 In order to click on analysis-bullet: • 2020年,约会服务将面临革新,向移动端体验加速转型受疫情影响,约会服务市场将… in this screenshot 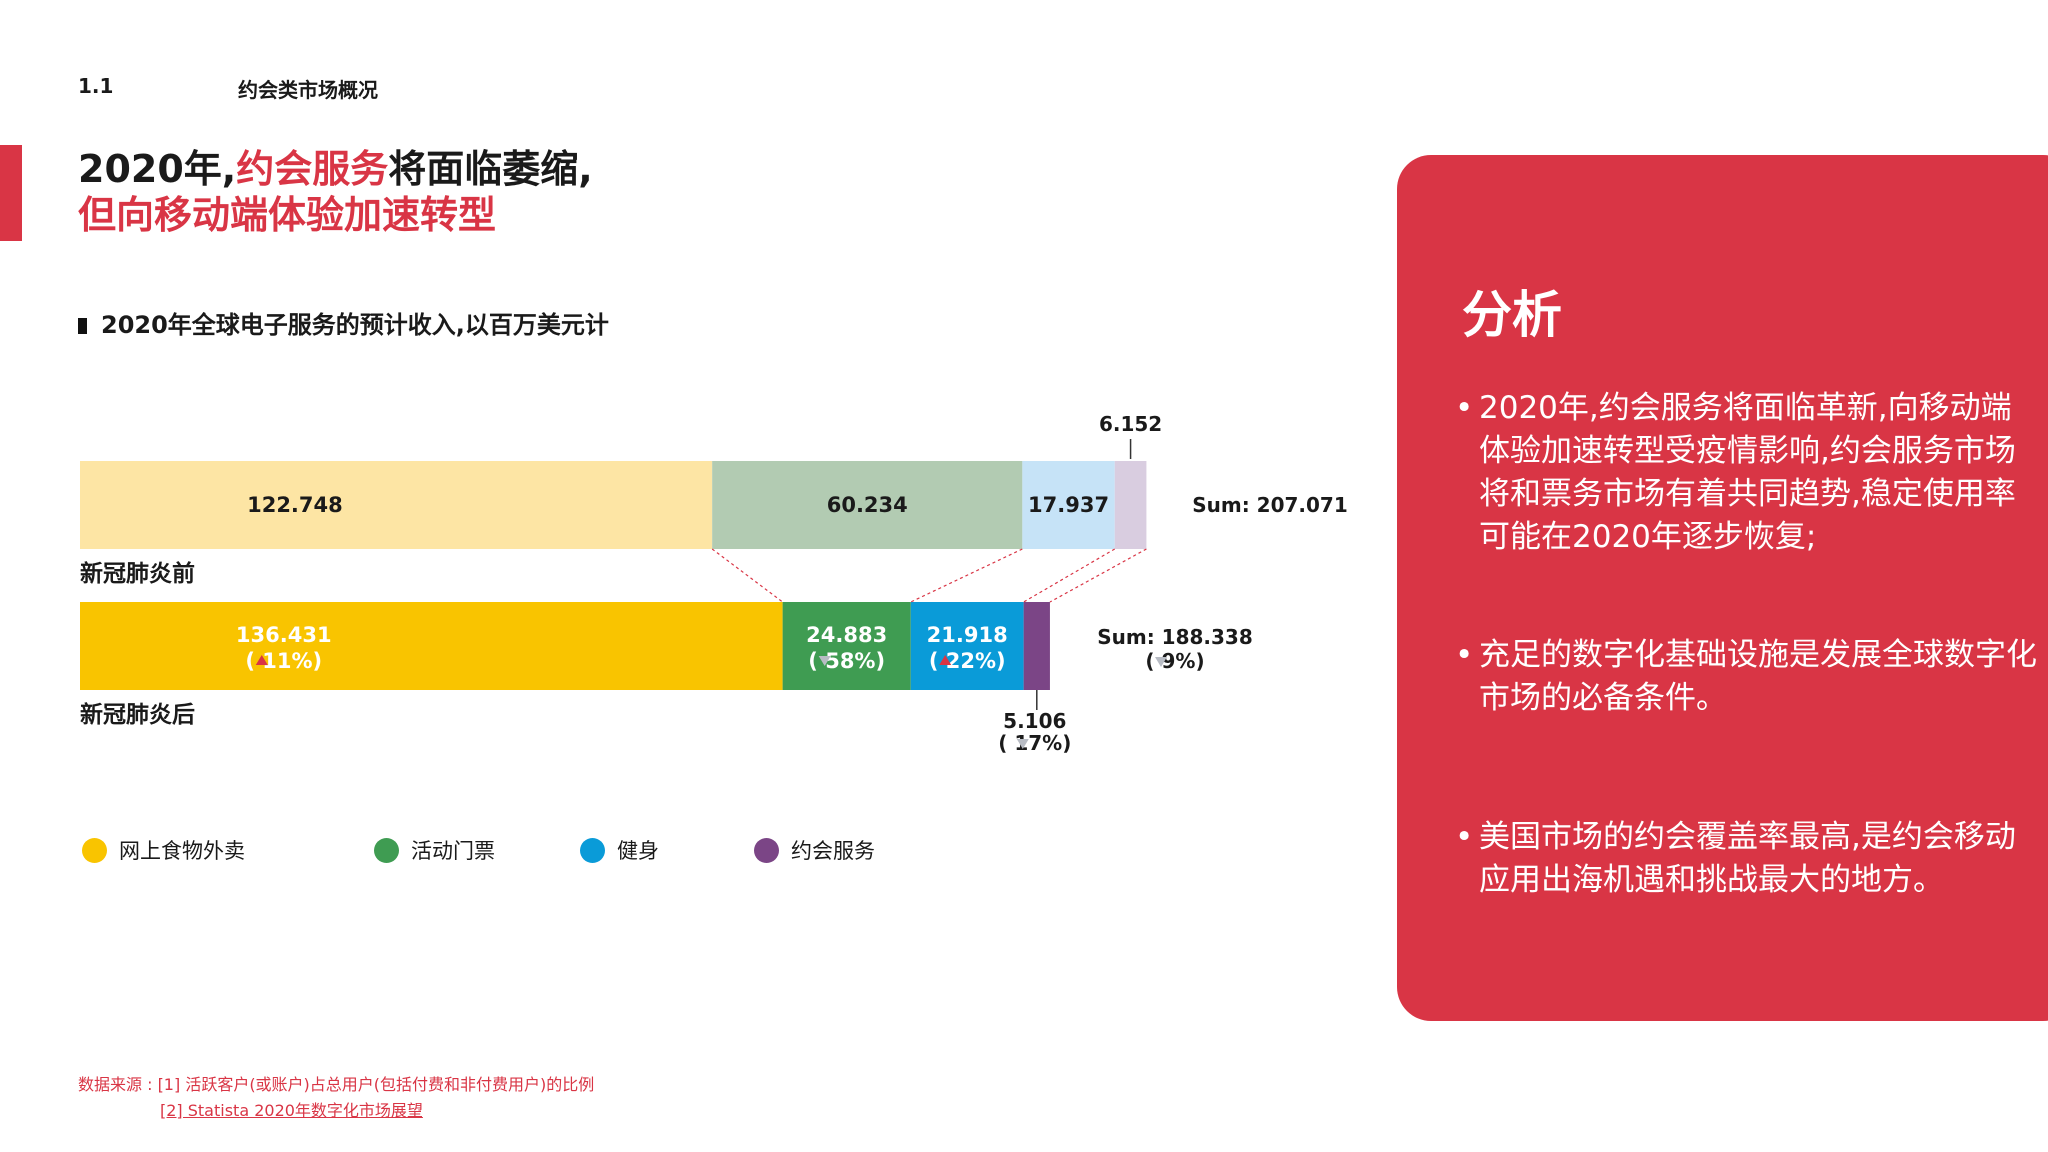, I will do `click(1747, 473)`.